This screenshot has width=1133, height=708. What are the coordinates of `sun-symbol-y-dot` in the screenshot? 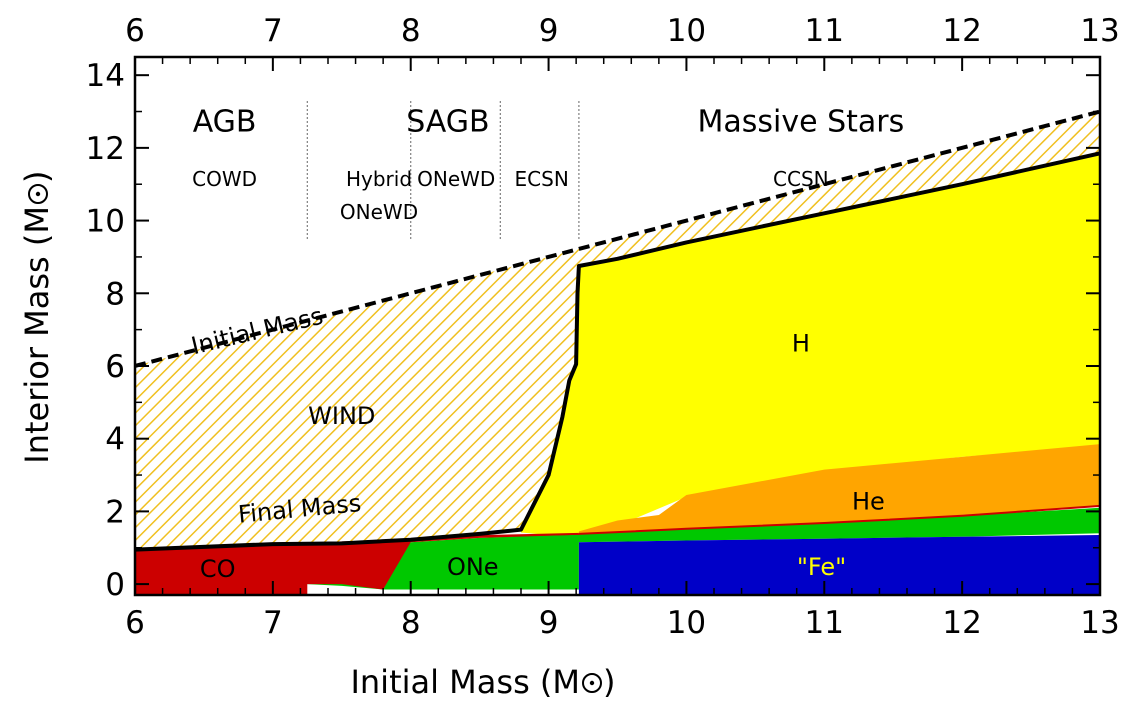 It's located at (38, 194).